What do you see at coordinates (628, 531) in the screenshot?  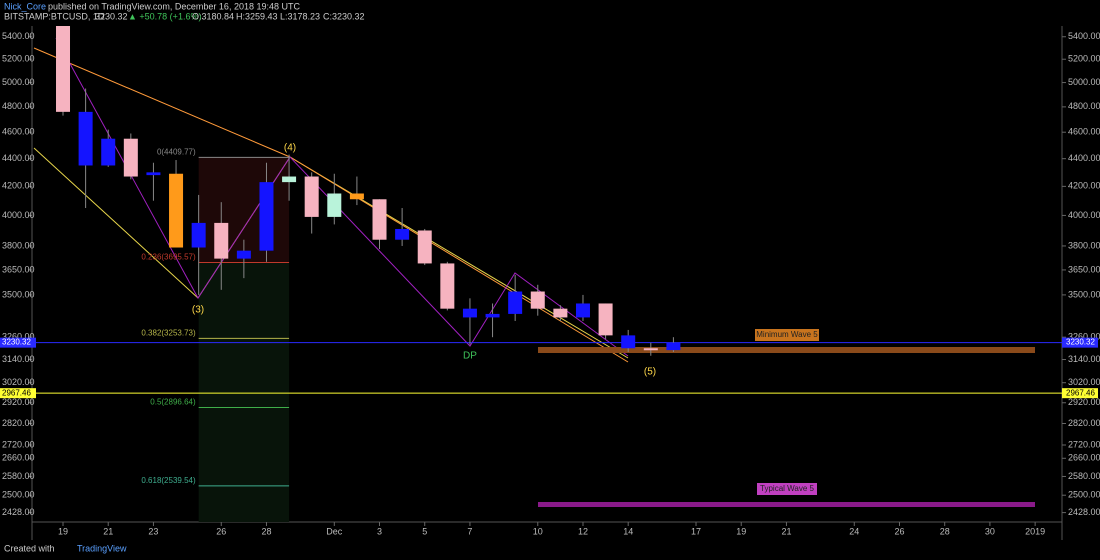 I see `x-tick-label: 14` at bounding box center [628, 531].